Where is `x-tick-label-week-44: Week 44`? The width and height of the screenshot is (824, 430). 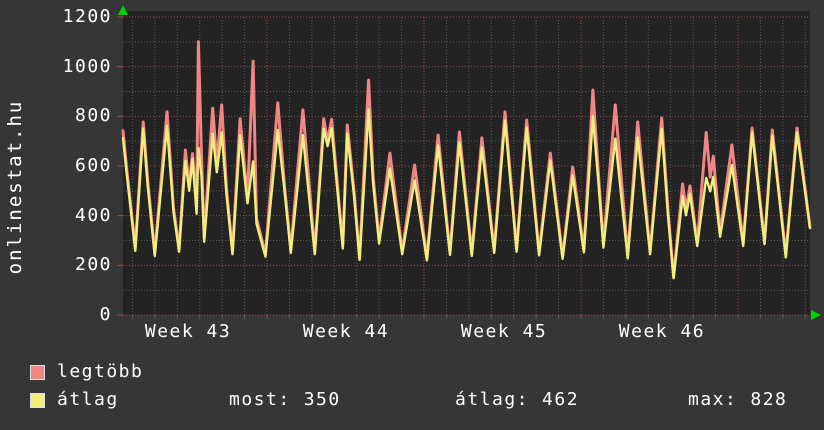 x-tick-label-week-44: Week 44 is located at coordinates (346, 331).